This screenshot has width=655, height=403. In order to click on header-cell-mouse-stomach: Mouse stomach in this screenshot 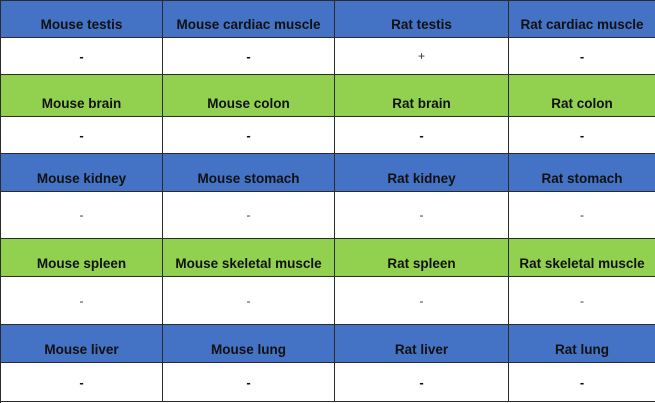, I will do `click(249, 173)`.